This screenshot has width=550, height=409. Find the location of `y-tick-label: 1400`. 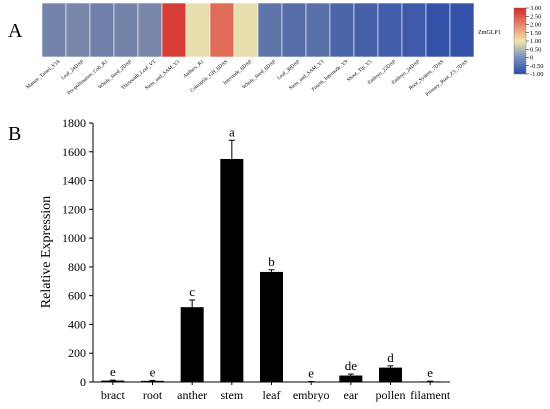

y-tick-label: 1400 is located at coordinates (74, 181).